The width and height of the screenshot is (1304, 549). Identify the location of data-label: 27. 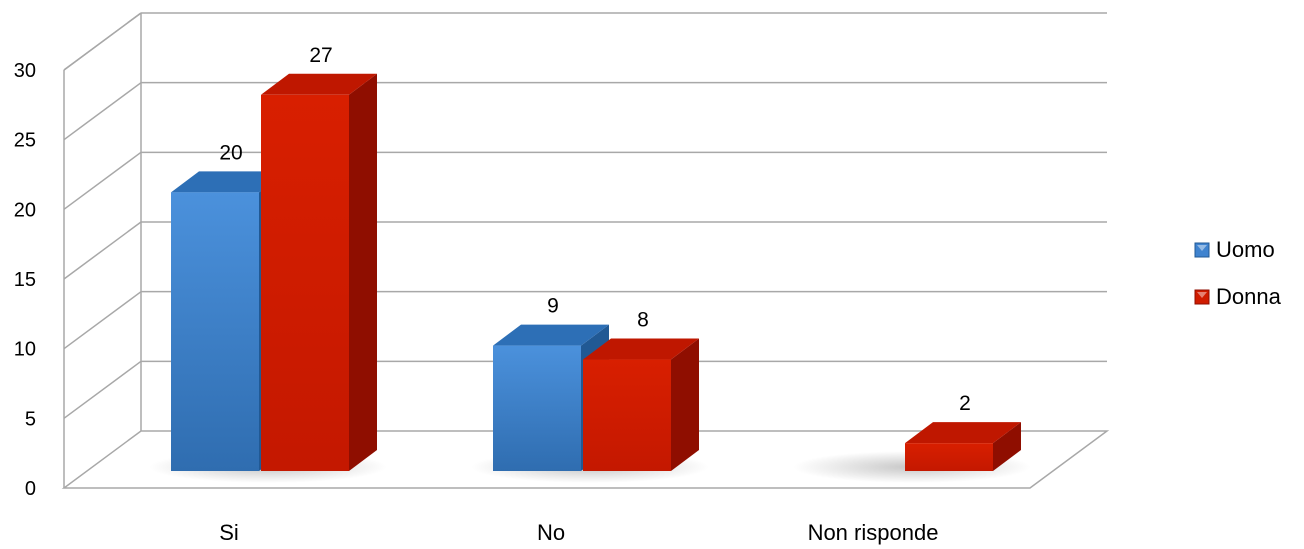
(320, 55).